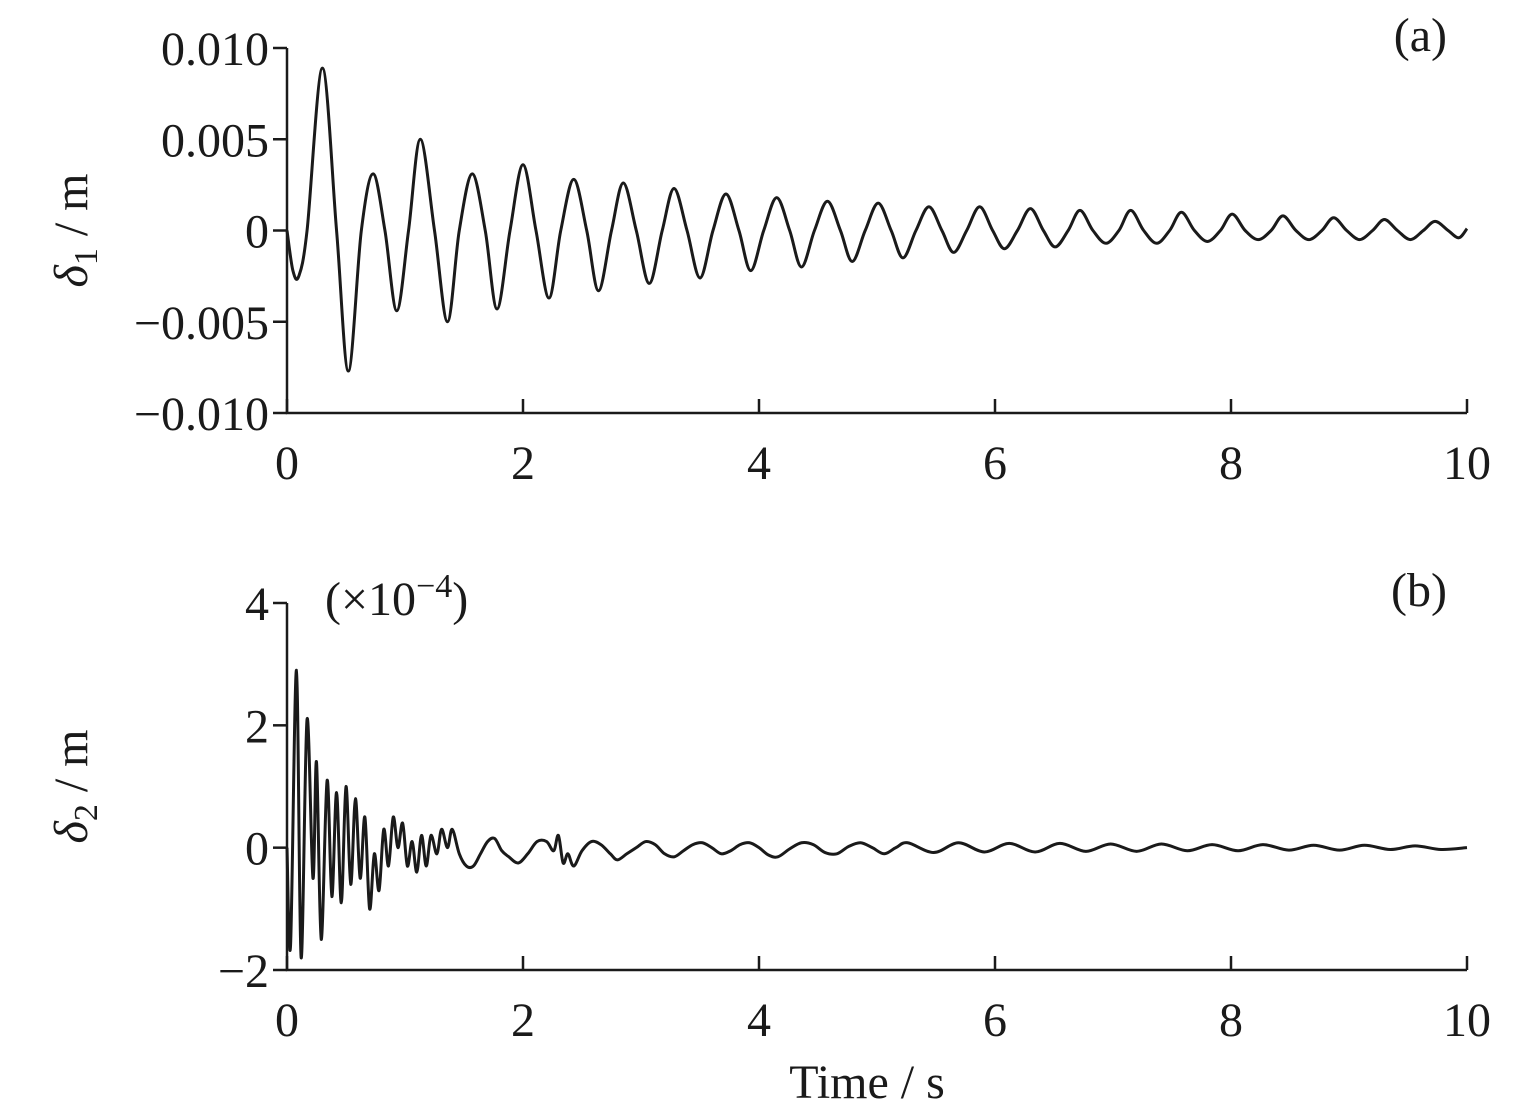  Describe the element at coordinates (86, 812) in the screenshot. I see `y-label-subscript: 2` at that location.